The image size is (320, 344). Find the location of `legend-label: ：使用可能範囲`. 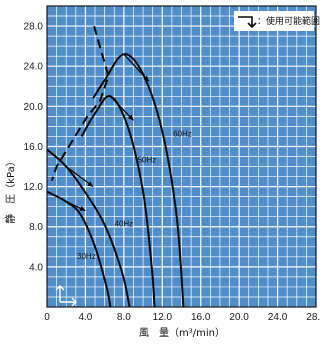

legend-label: ：使用可能範囲 is located at coordinates (288, 21).